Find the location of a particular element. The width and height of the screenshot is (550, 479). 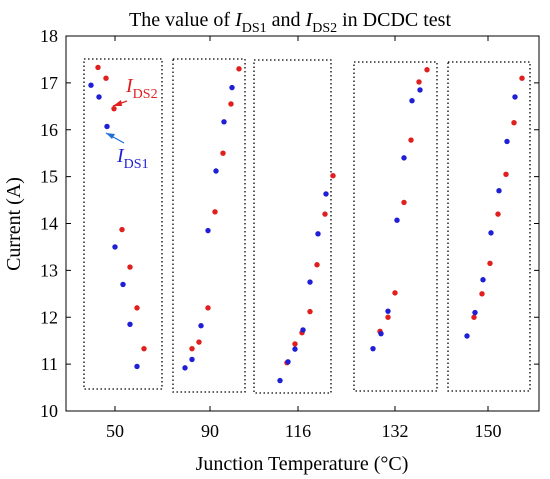

annotation-ds2-label: IDS2 is located at coordinates (141, 88).